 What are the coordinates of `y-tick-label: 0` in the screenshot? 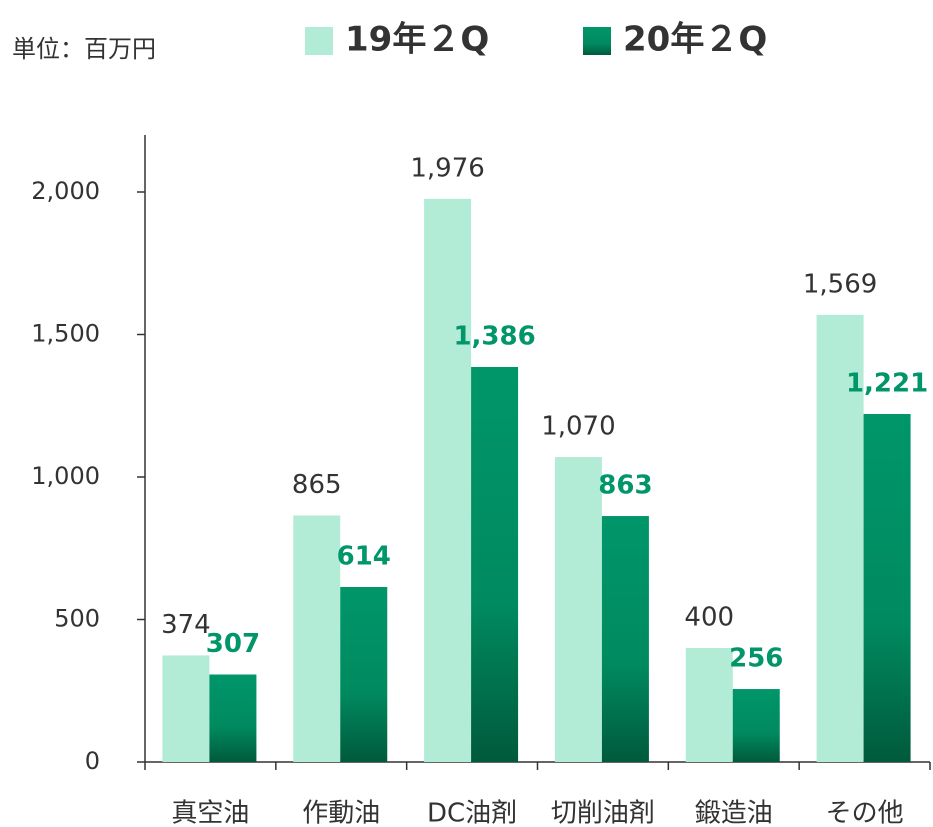 It's located at (92, 761).